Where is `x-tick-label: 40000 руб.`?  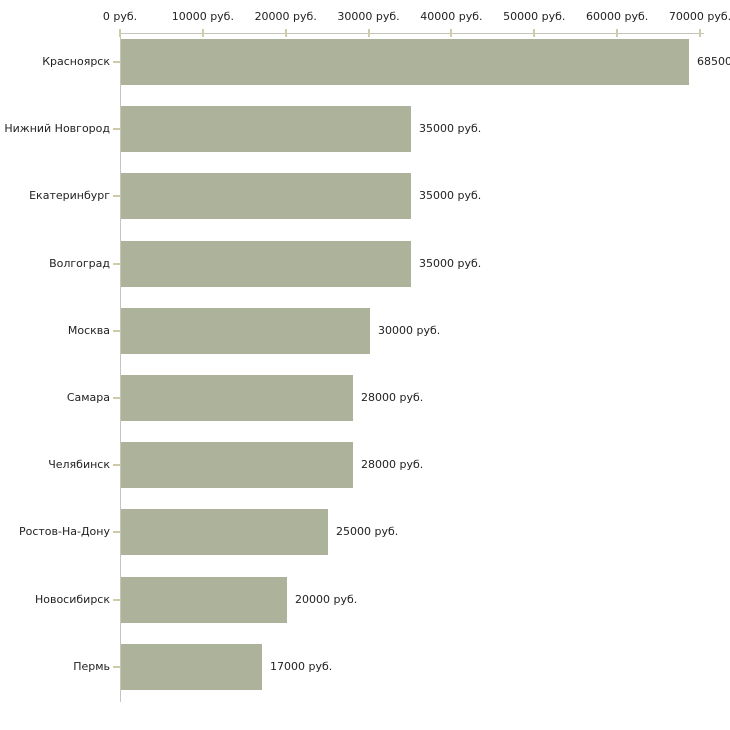 x-tick-label: 40000 руб. is located at coordinates (451, 16).